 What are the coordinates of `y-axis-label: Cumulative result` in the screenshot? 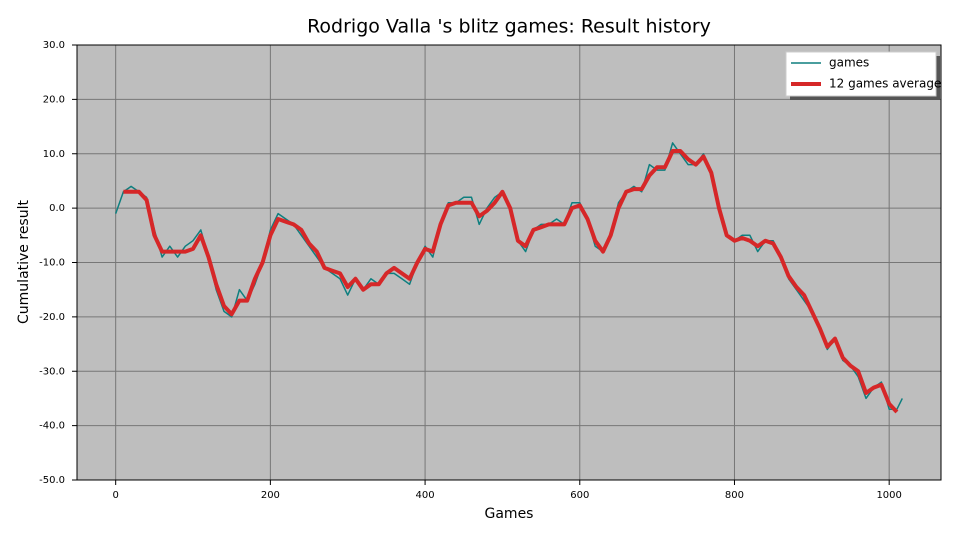 It's located at (24, 262).